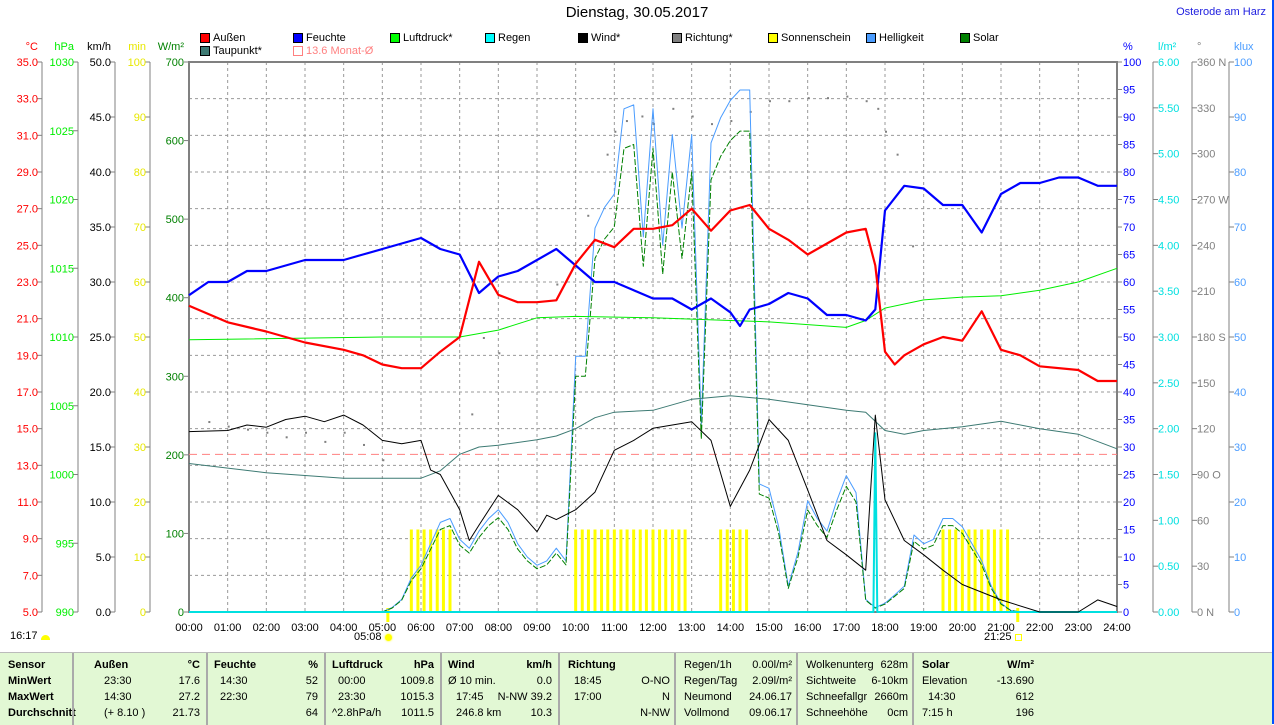  What do you see at coordinates (1129, 421) in the screenshot?
I see `axis-tick-label: 35` at bounding box center [1129, 421].